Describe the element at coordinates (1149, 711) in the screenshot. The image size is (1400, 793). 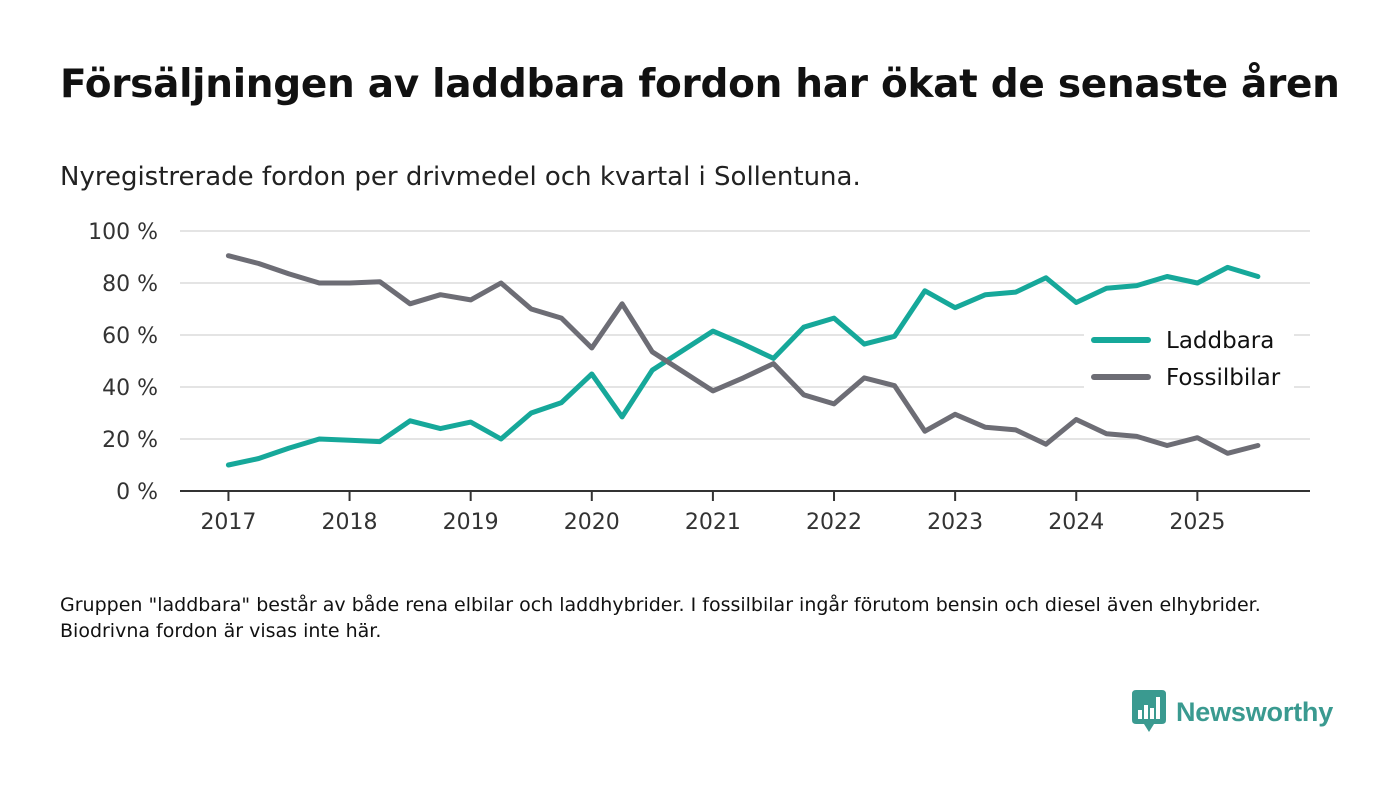
I see `newsworthy-logo-icon` at that location.